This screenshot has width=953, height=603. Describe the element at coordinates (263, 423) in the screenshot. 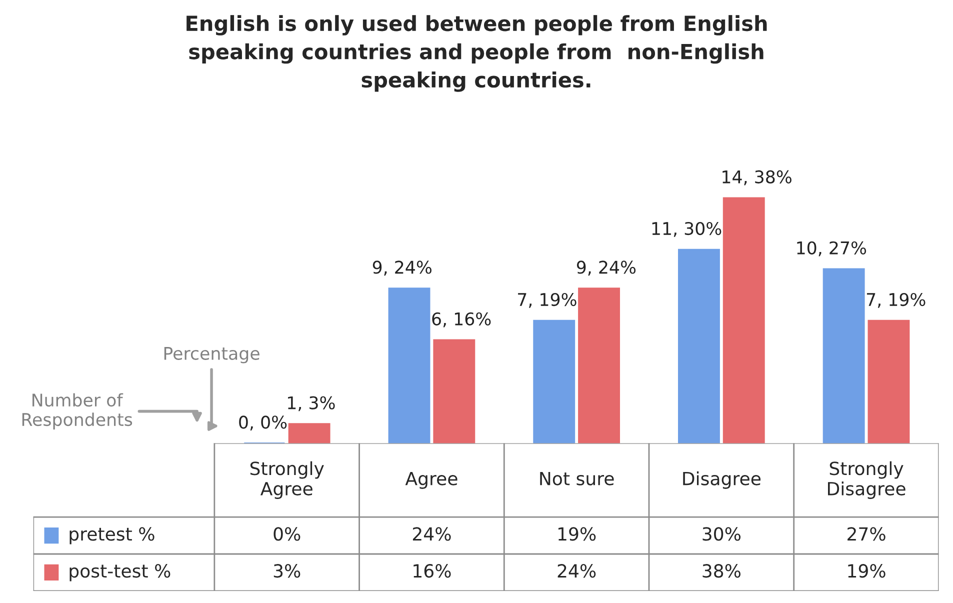

I see `annotation: 0, 0%` at that location.